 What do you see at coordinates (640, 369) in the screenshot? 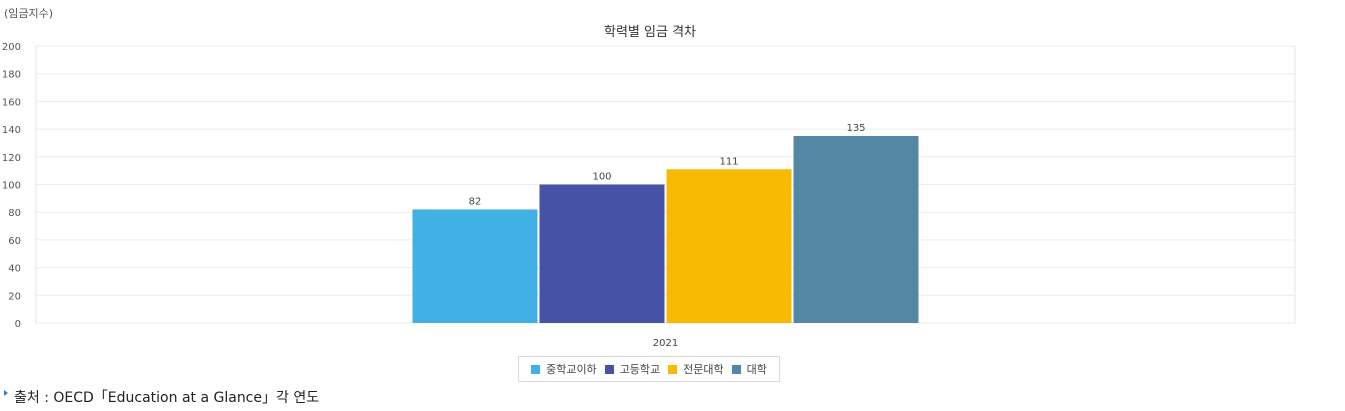
I see `legend-label: 고등학교` at bounding box center [640, 369].